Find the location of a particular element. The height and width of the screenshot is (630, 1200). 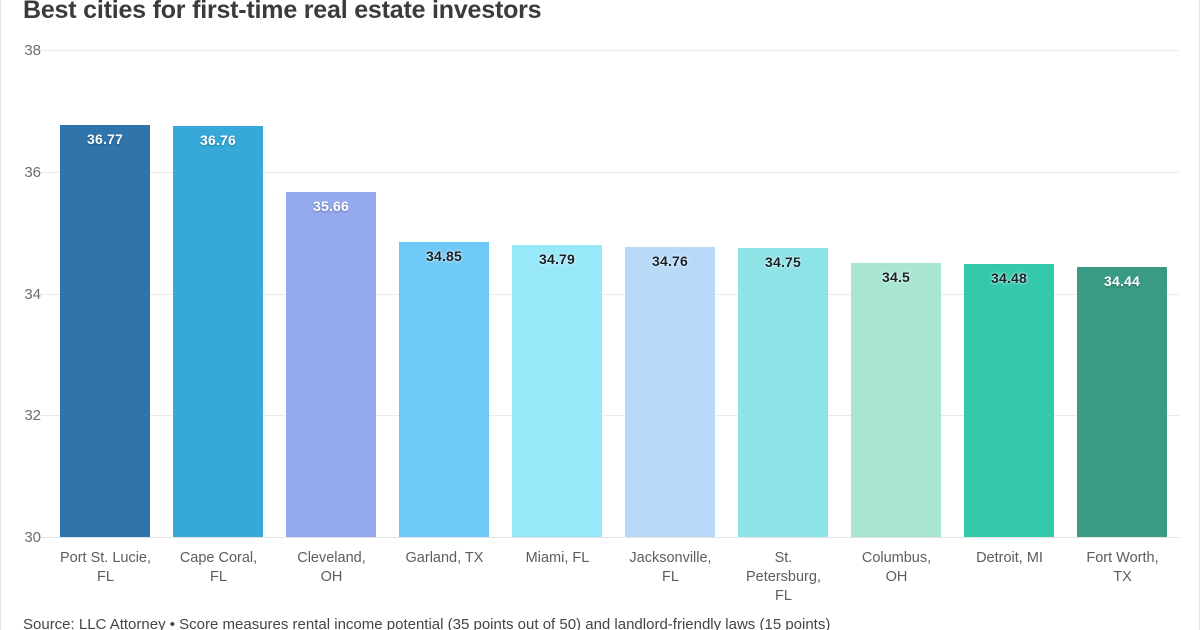

x-axis-category-label: Port St. Lucie, FL is located at coordinates (105, 567).